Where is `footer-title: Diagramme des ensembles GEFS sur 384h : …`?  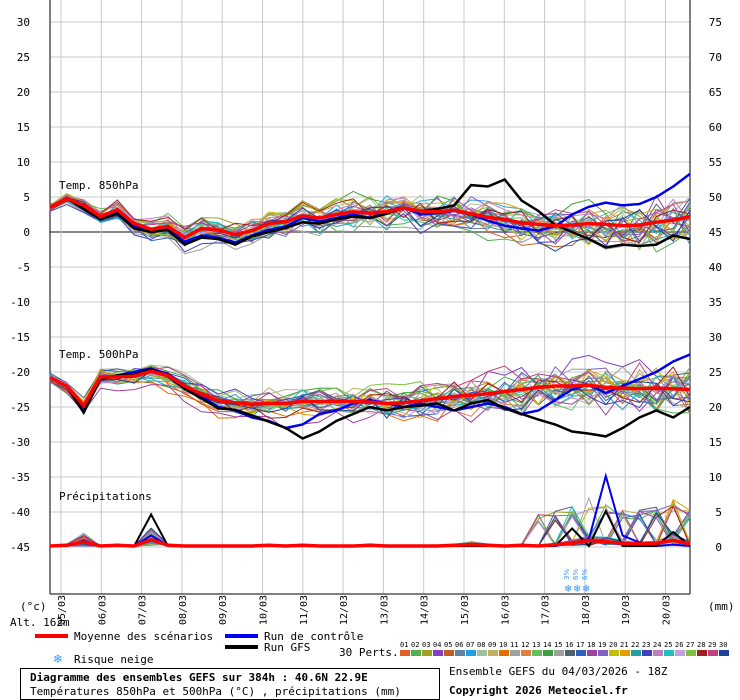
footer-title: Diagramme des ensembles GEFS sur 384h : … is located at coordinates (199, 677).